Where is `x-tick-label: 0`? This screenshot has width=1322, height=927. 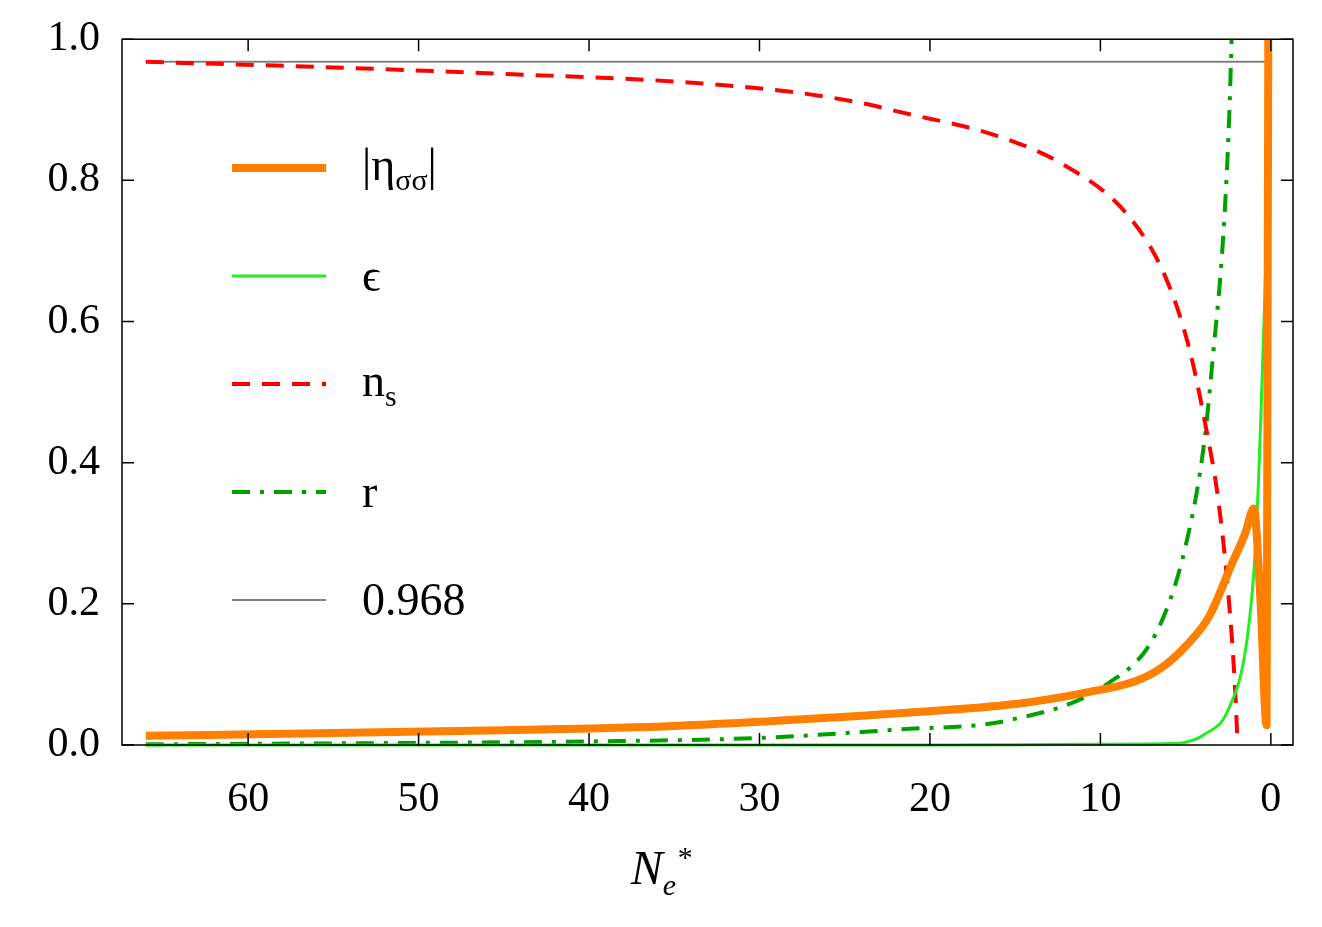 x-tick-label: 0 is located at coordinates (1271, 797).